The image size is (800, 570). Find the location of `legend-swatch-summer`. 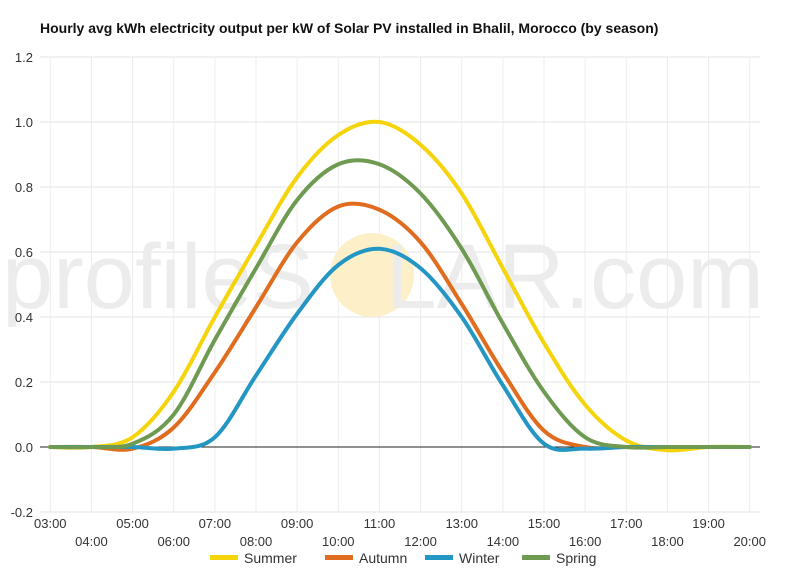

legend-swatch-summer is located at coordinates (224, 557).